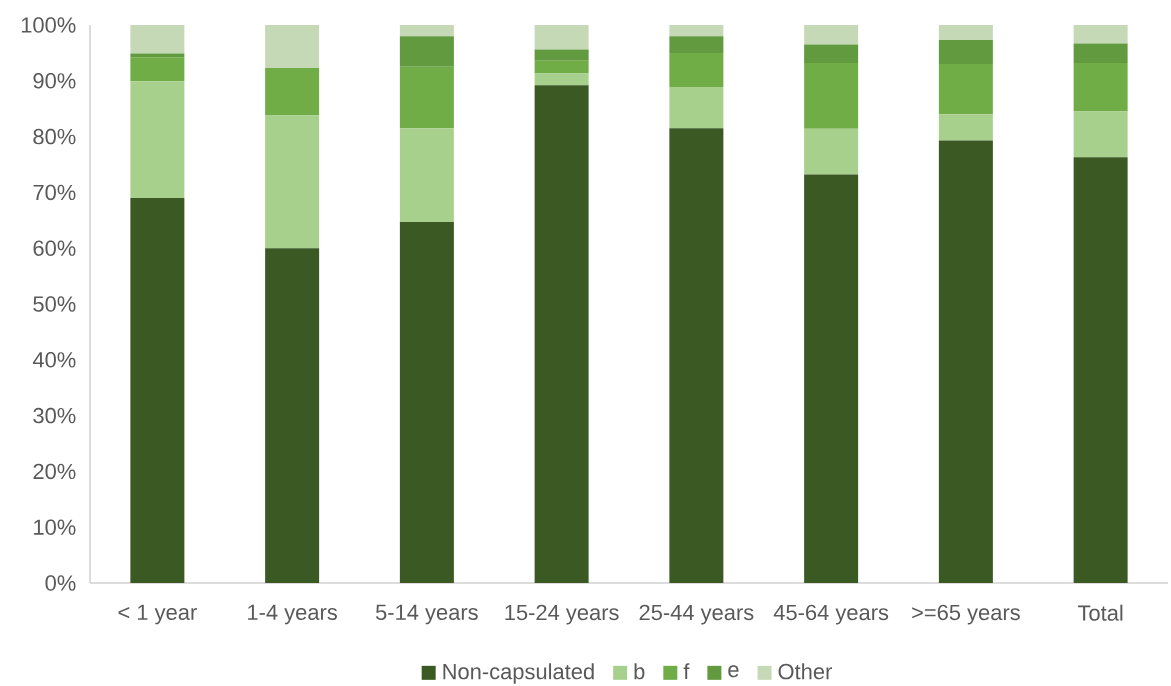 This screenshot has width=1171, height=686. Describe the element at coordinates (54, 81) in the screenshot. I see `y-tick-label: 90%` at that location.